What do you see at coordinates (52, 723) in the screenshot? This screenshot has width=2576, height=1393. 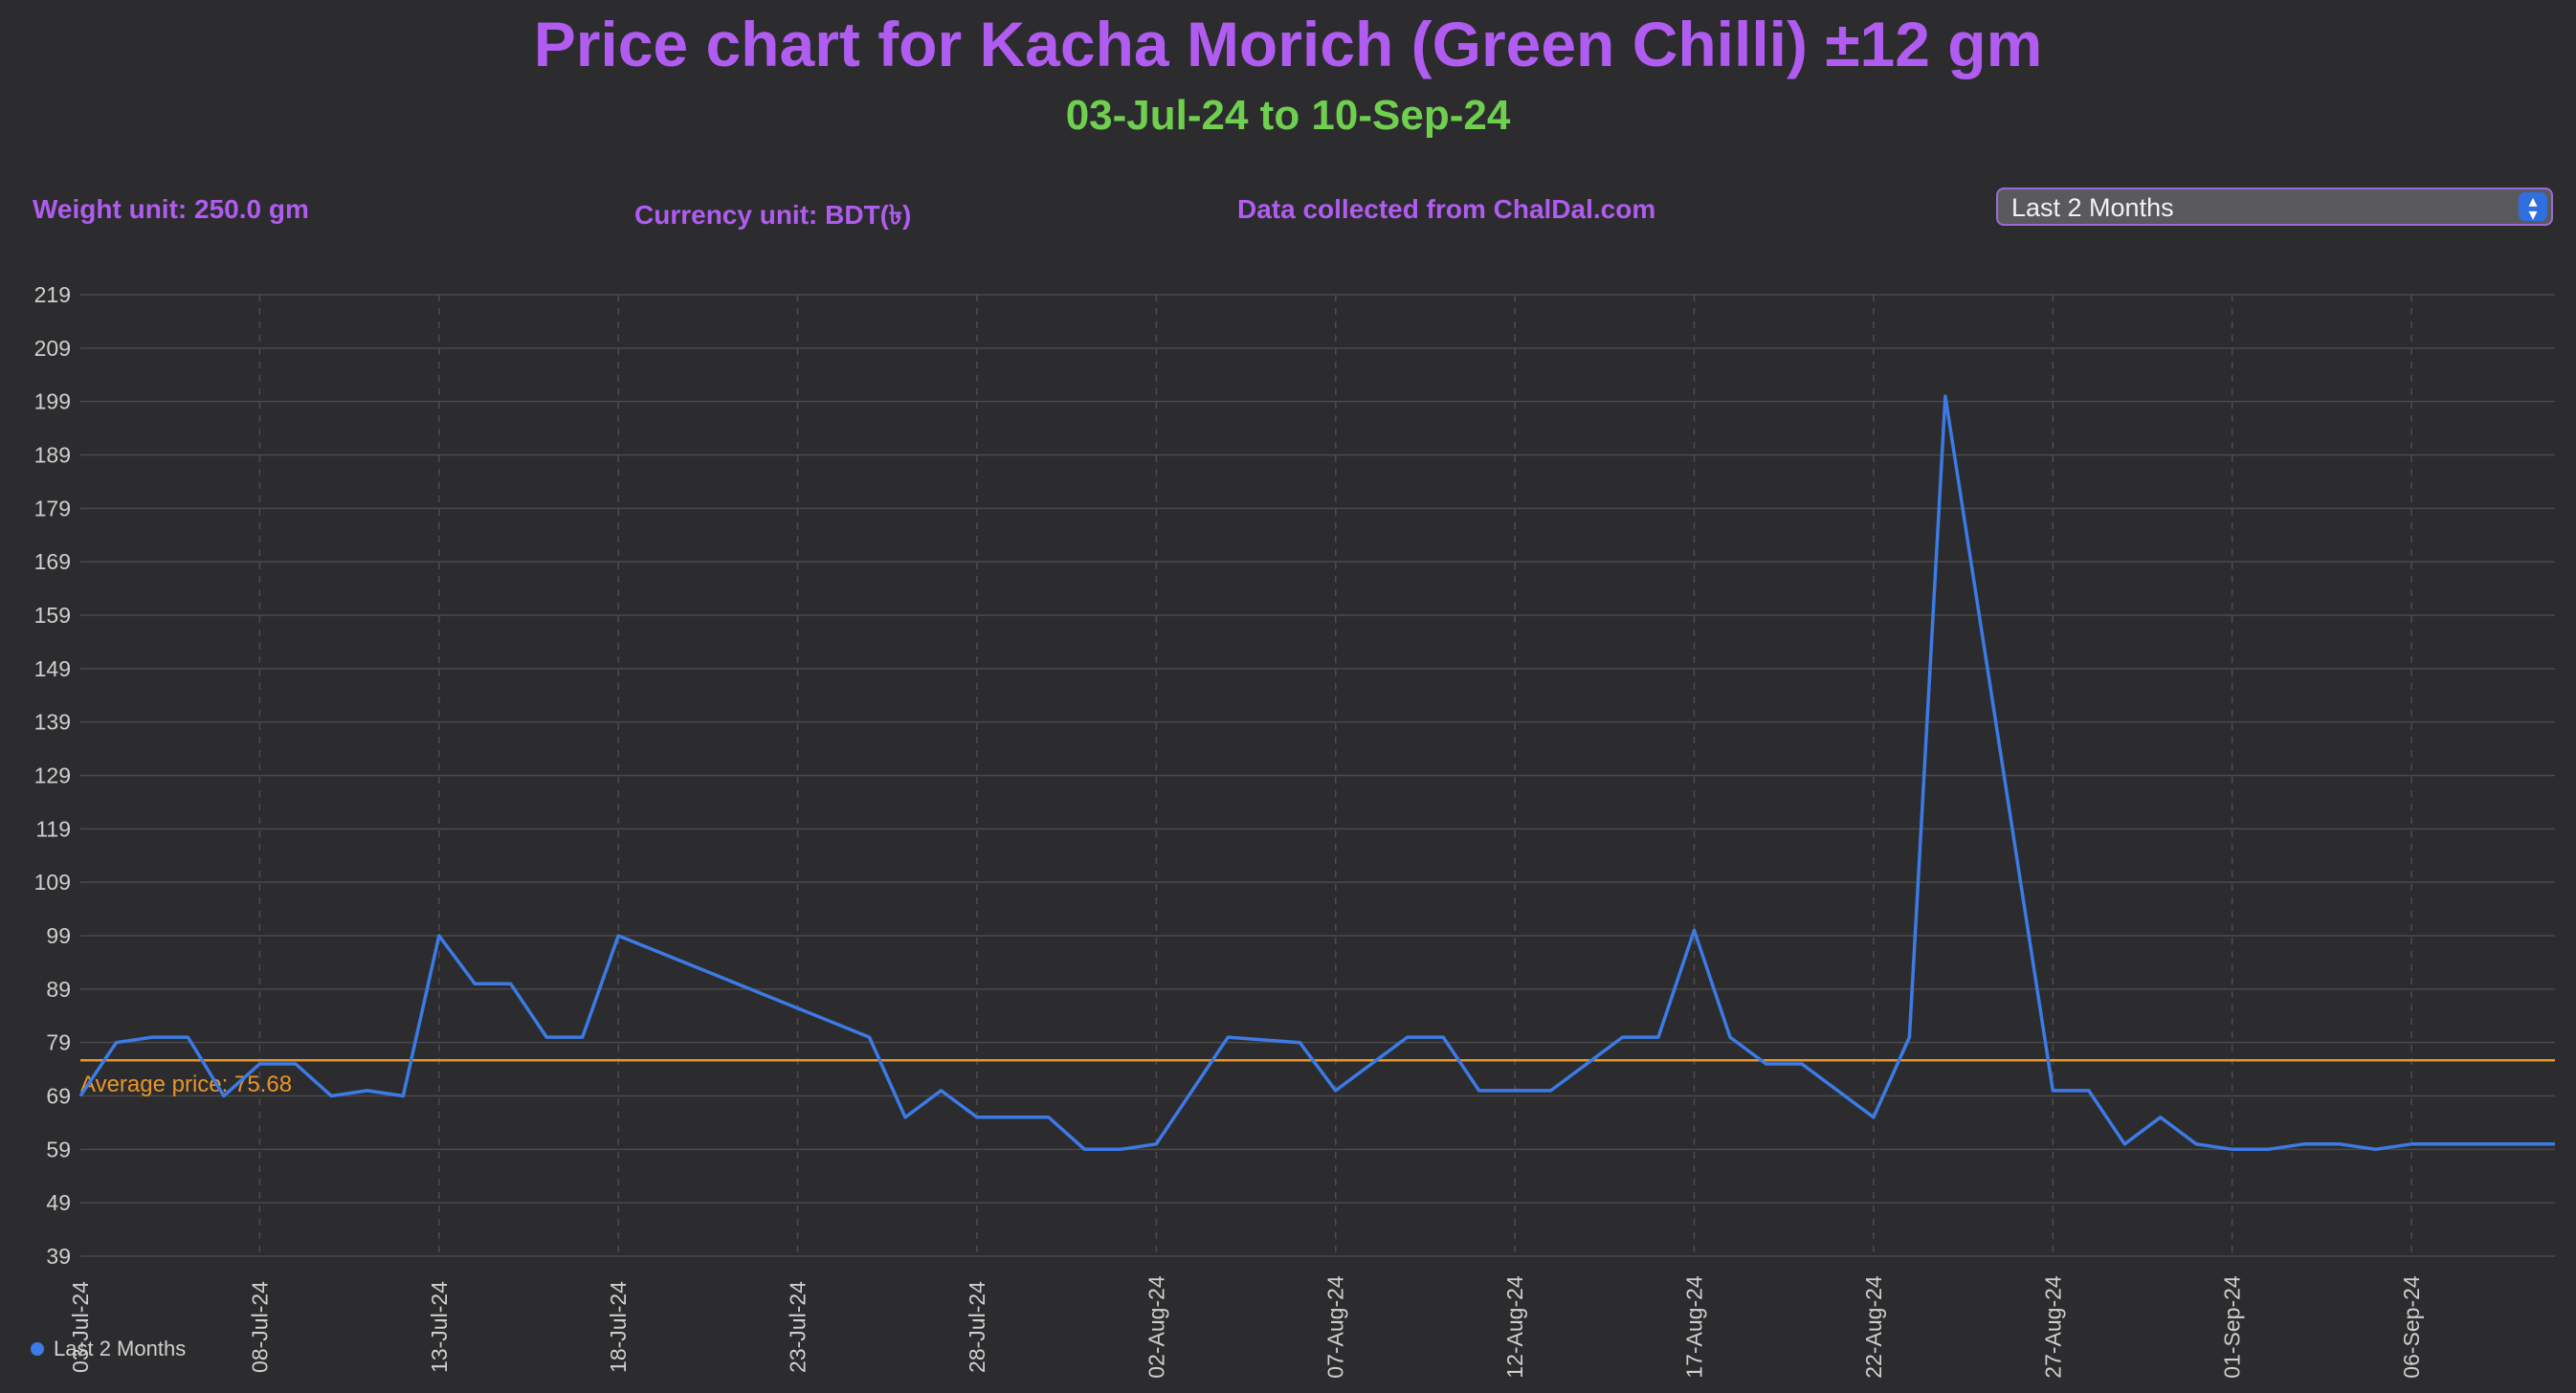 I see `y-tick-label: 139` at bounding box center [52, 723].